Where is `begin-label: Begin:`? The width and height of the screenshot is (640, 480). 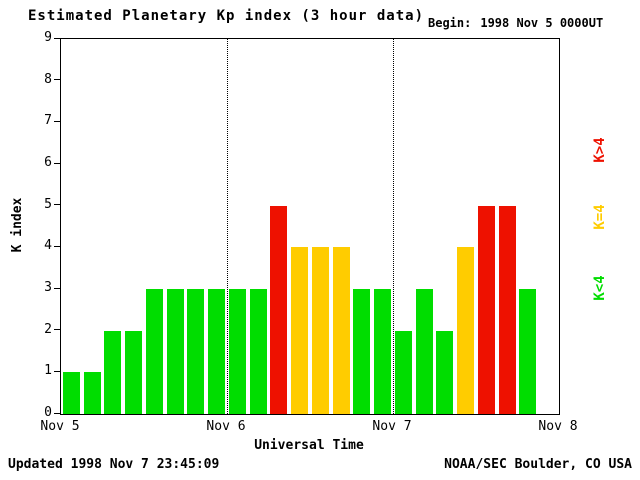
begin-label: Begin: is located at coordinates (450, 23).